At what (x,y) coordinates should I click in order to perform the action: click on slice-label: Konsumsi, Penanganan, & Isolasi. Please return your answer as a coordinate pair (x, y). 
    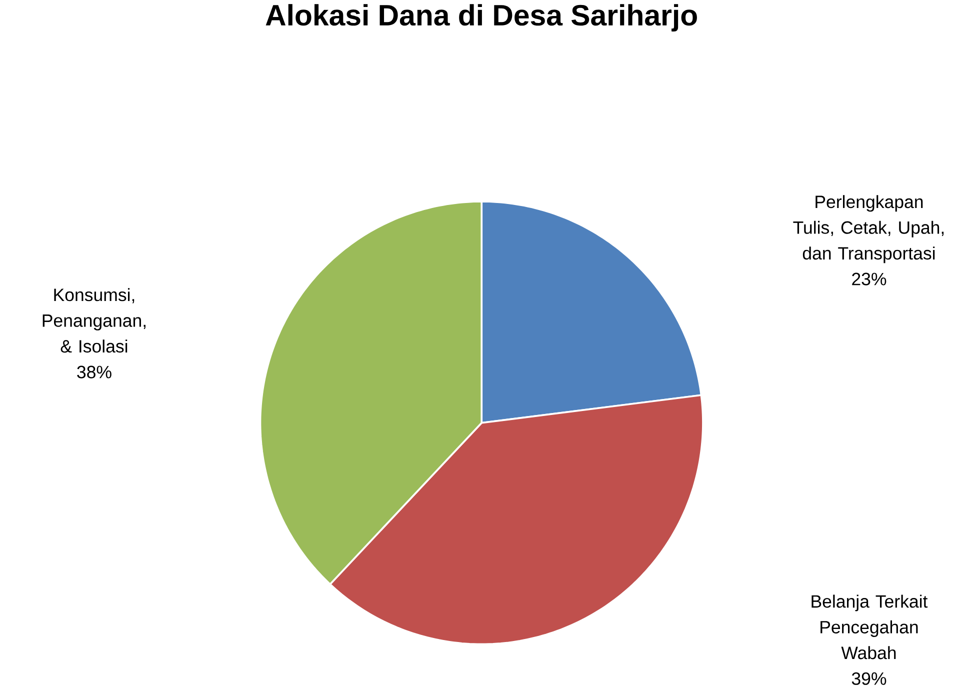
    Looking at the image, I should click on (94, 320).